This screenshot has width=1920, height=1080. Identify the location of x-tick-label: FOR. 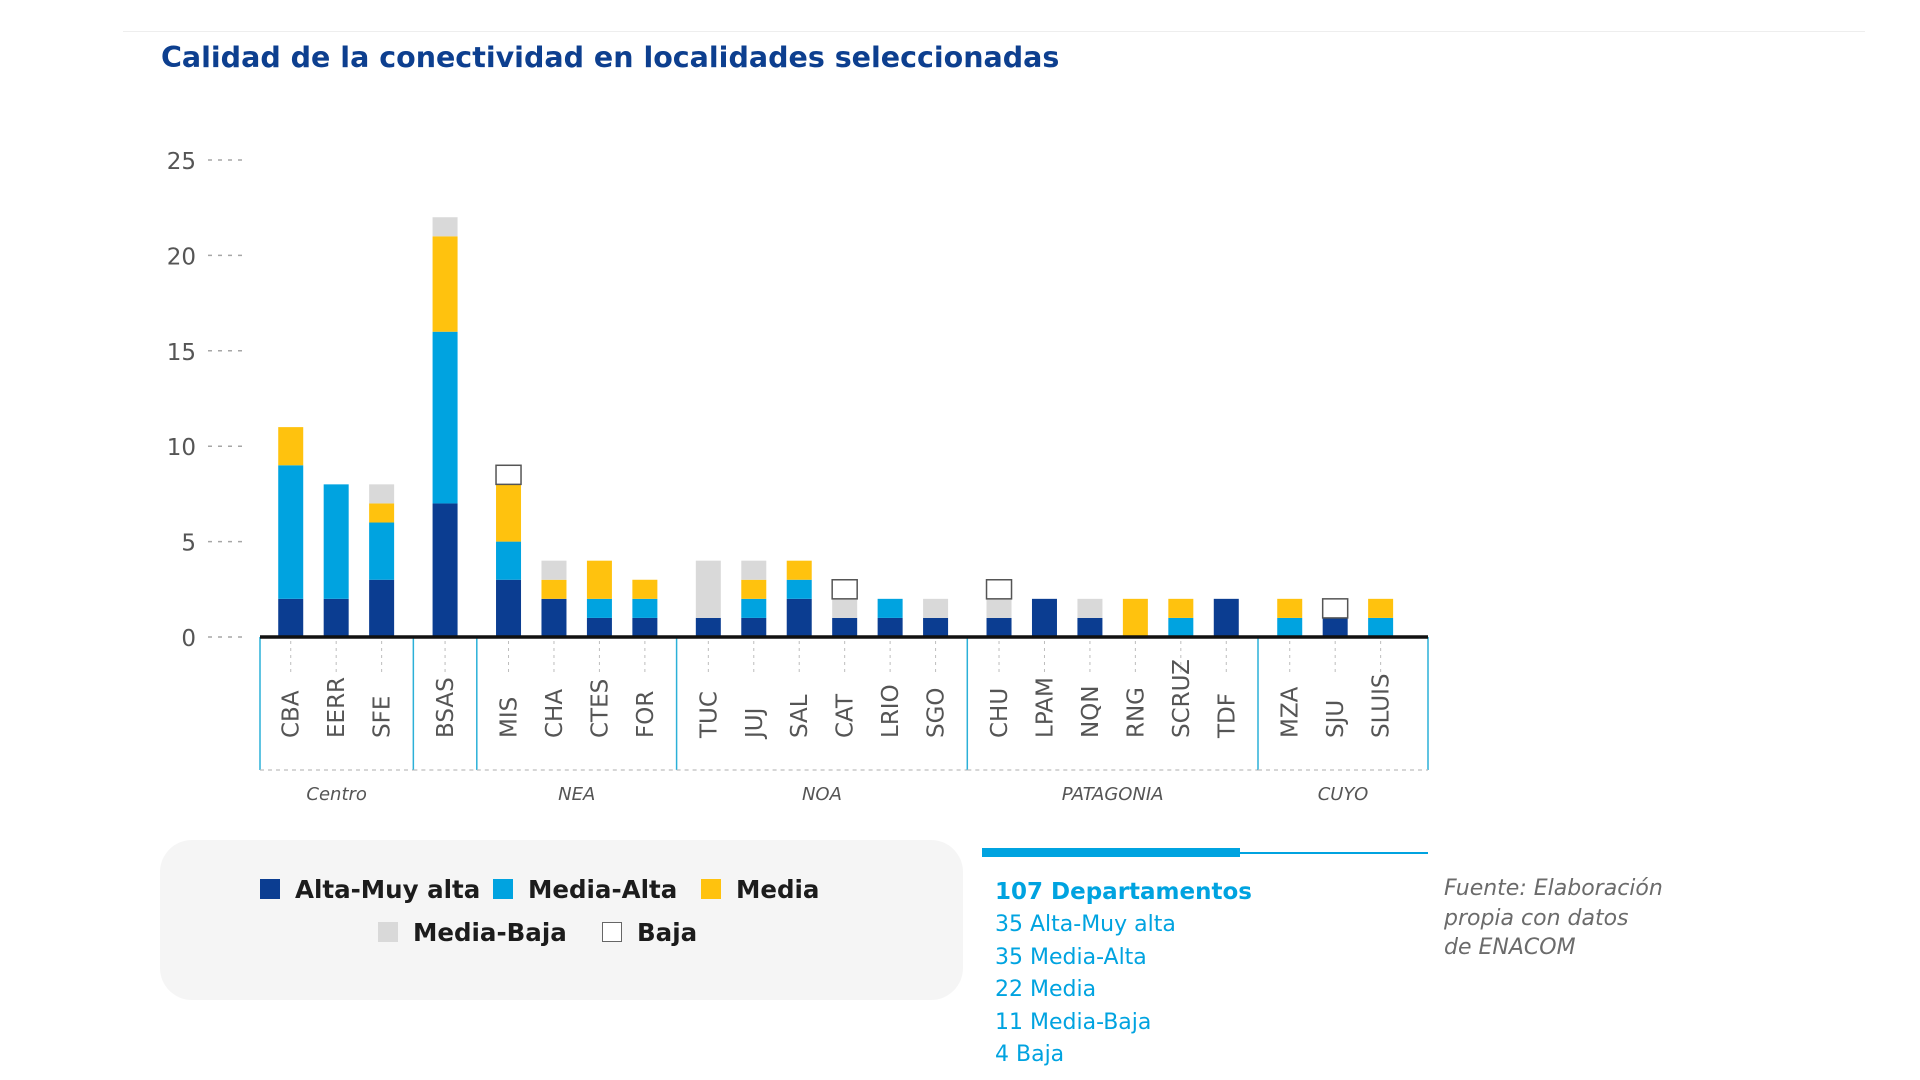
(646, 714).